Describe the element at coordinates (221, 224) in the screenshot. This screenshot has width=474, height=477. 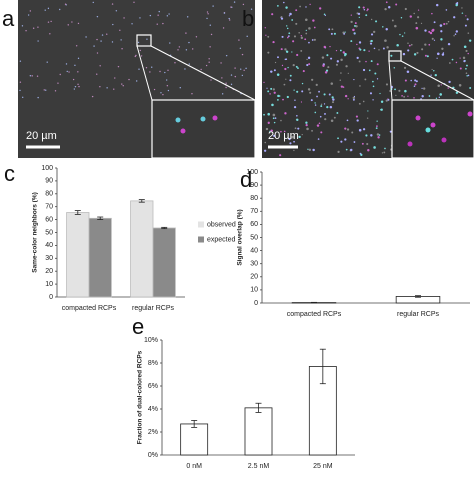
I see `legend-label: observed` at that location.